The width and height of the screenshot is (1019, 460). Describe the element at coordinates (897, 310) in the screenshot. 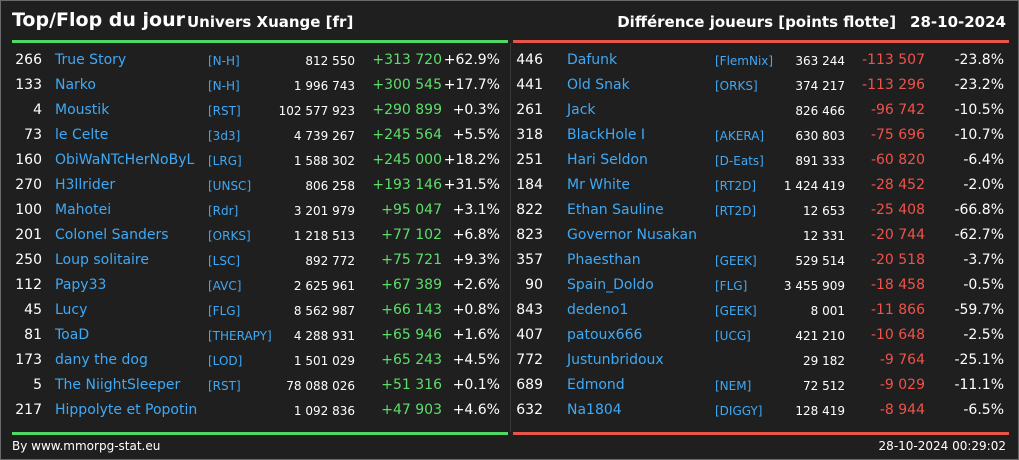

I see `points-difference: -11 866` at that location.